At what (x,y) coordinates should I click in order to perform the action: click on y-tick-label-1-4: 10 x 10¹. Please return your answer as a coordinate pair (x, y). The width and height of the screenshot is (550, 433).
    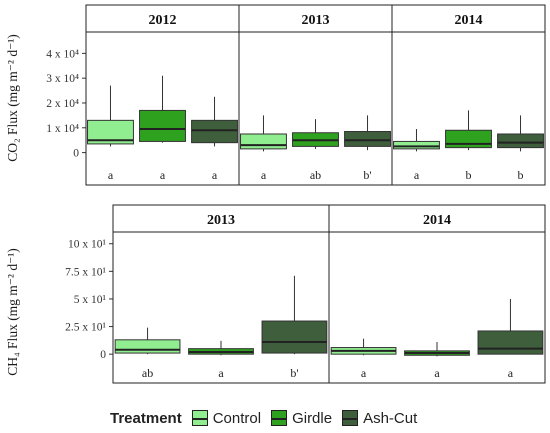
    Looking at the image, I should click on (87, 245).